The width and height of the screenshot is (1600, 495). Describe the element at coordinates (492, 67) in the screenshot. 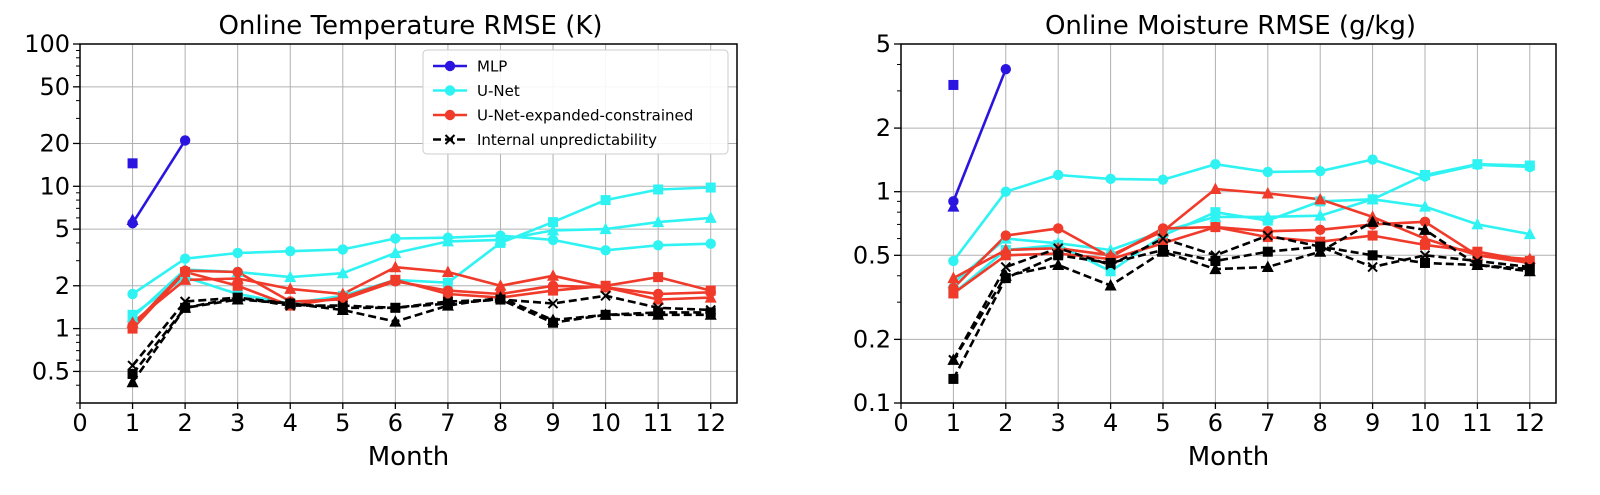

I see `legend-label-mlp: MLP` at that location.